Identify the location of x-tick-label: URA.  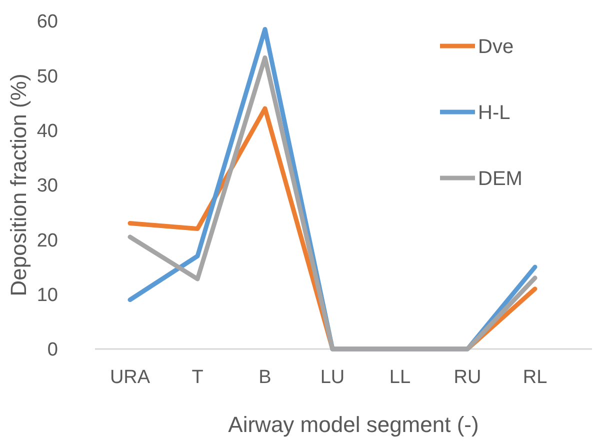
(130, 377).